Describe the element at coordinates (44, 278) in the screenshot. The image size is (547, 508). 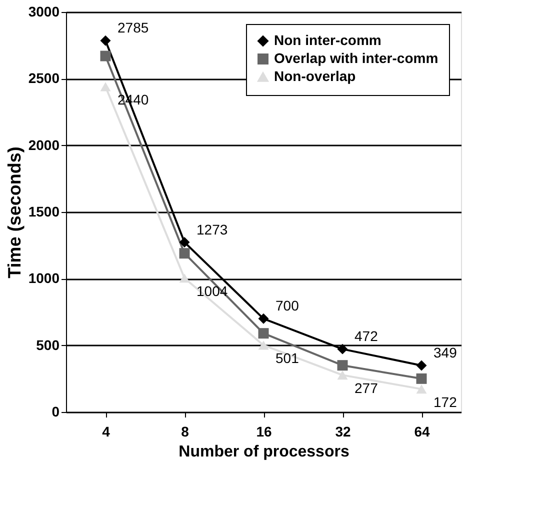
I see `y-tick-label: 1000` at that location.